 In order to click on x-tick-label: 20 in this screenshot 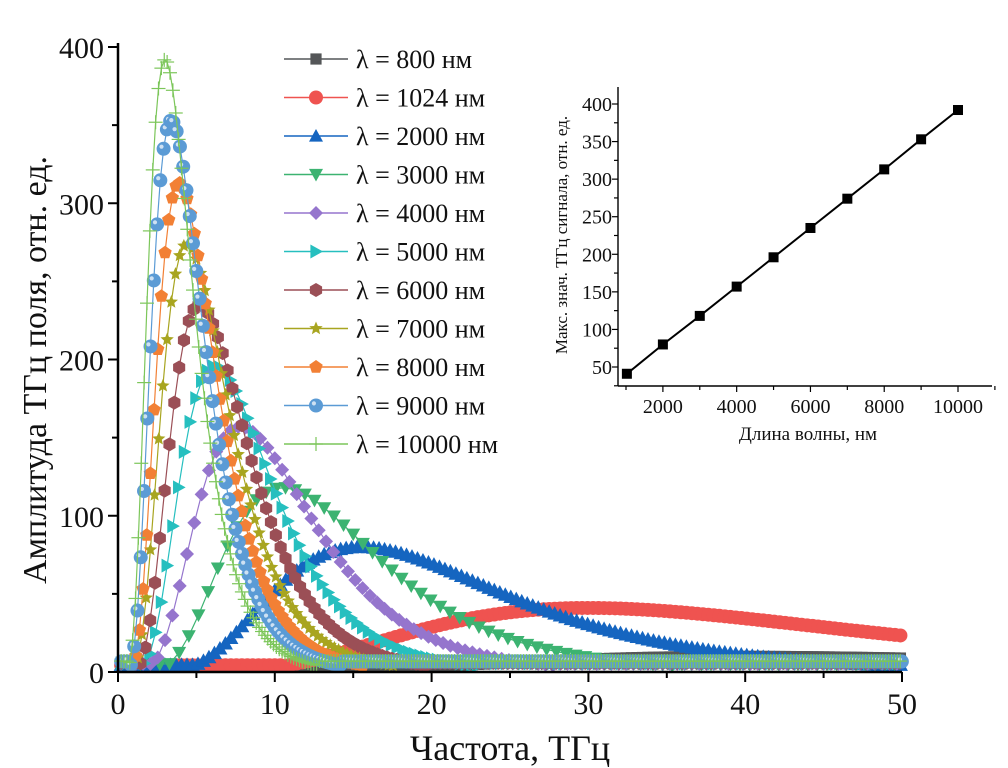, I will do `click(432, 704)`.